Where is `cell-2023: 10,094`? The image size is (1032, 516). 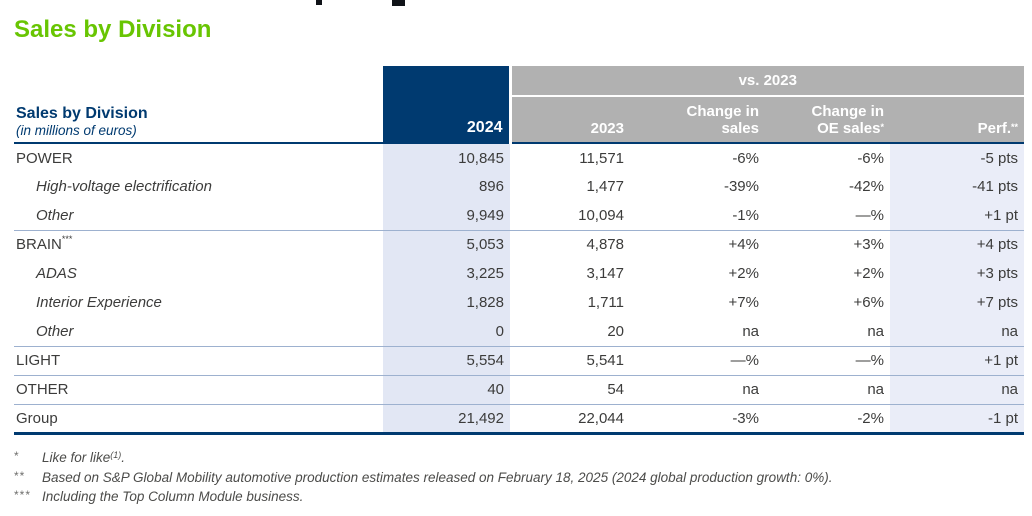
cell-2023: 10,094 is located at coordinates (601, 215).